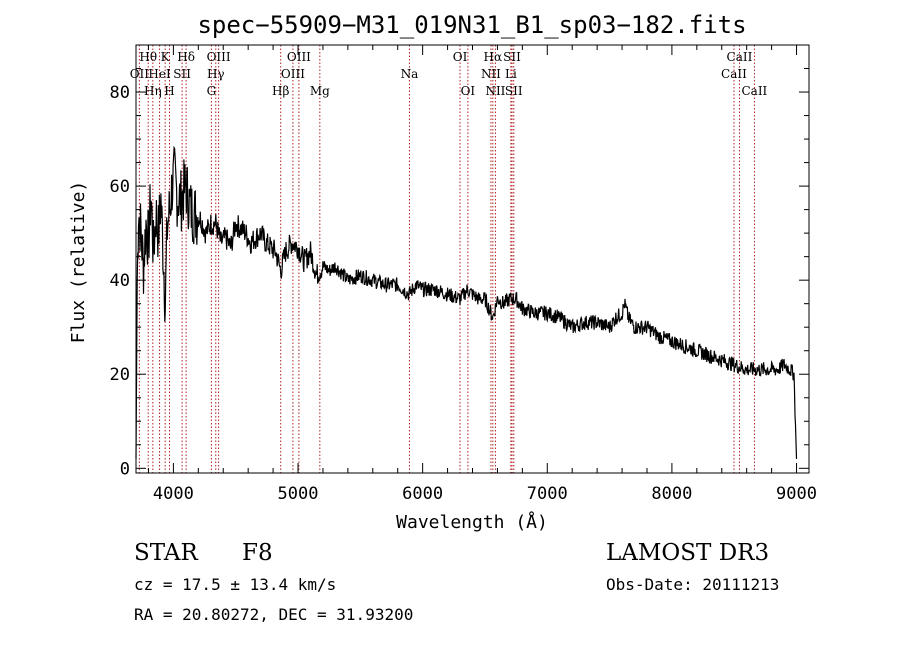 This screenshot has width=900, height=649. What do you see at coordinates (320, 91) in the screenshot?
I see `line-marker-label-14: Mg` at bounding box center [320, 91].